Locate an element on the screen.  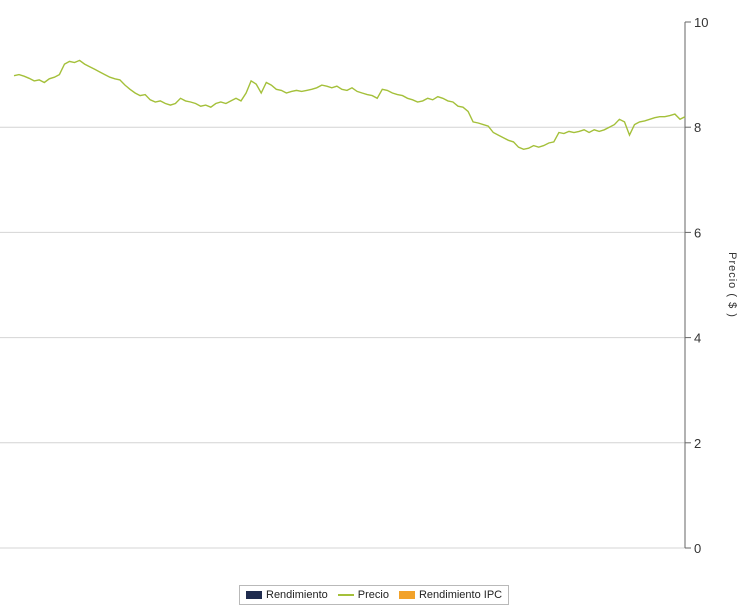
legend-swatch-precio is located at coordinates (345, 595).